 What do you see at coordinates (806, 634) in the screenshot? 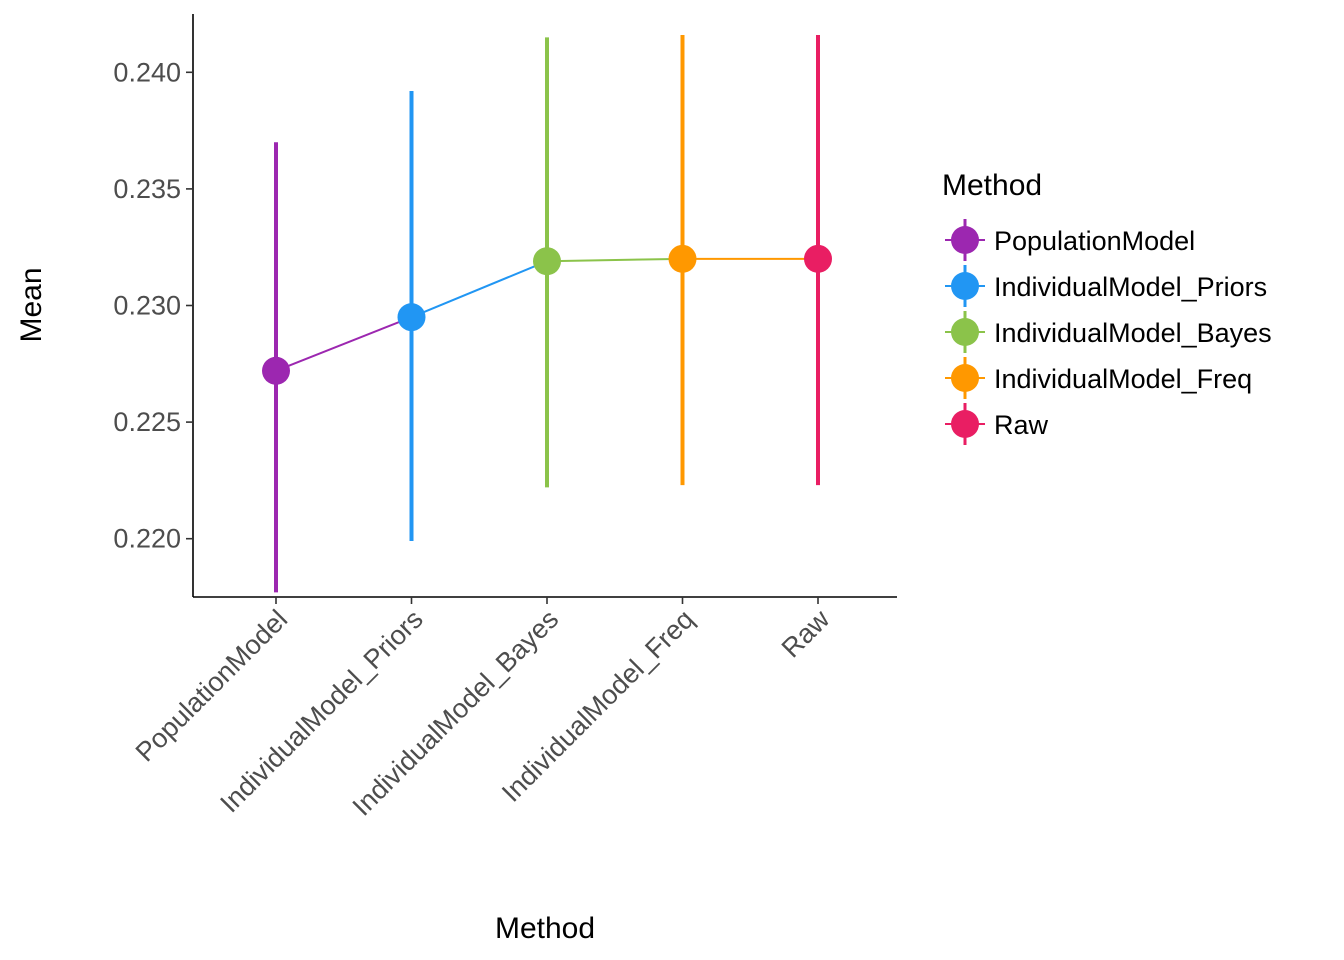
I see `x-tick-label-4: Raw` at bounding box center [806, 634].